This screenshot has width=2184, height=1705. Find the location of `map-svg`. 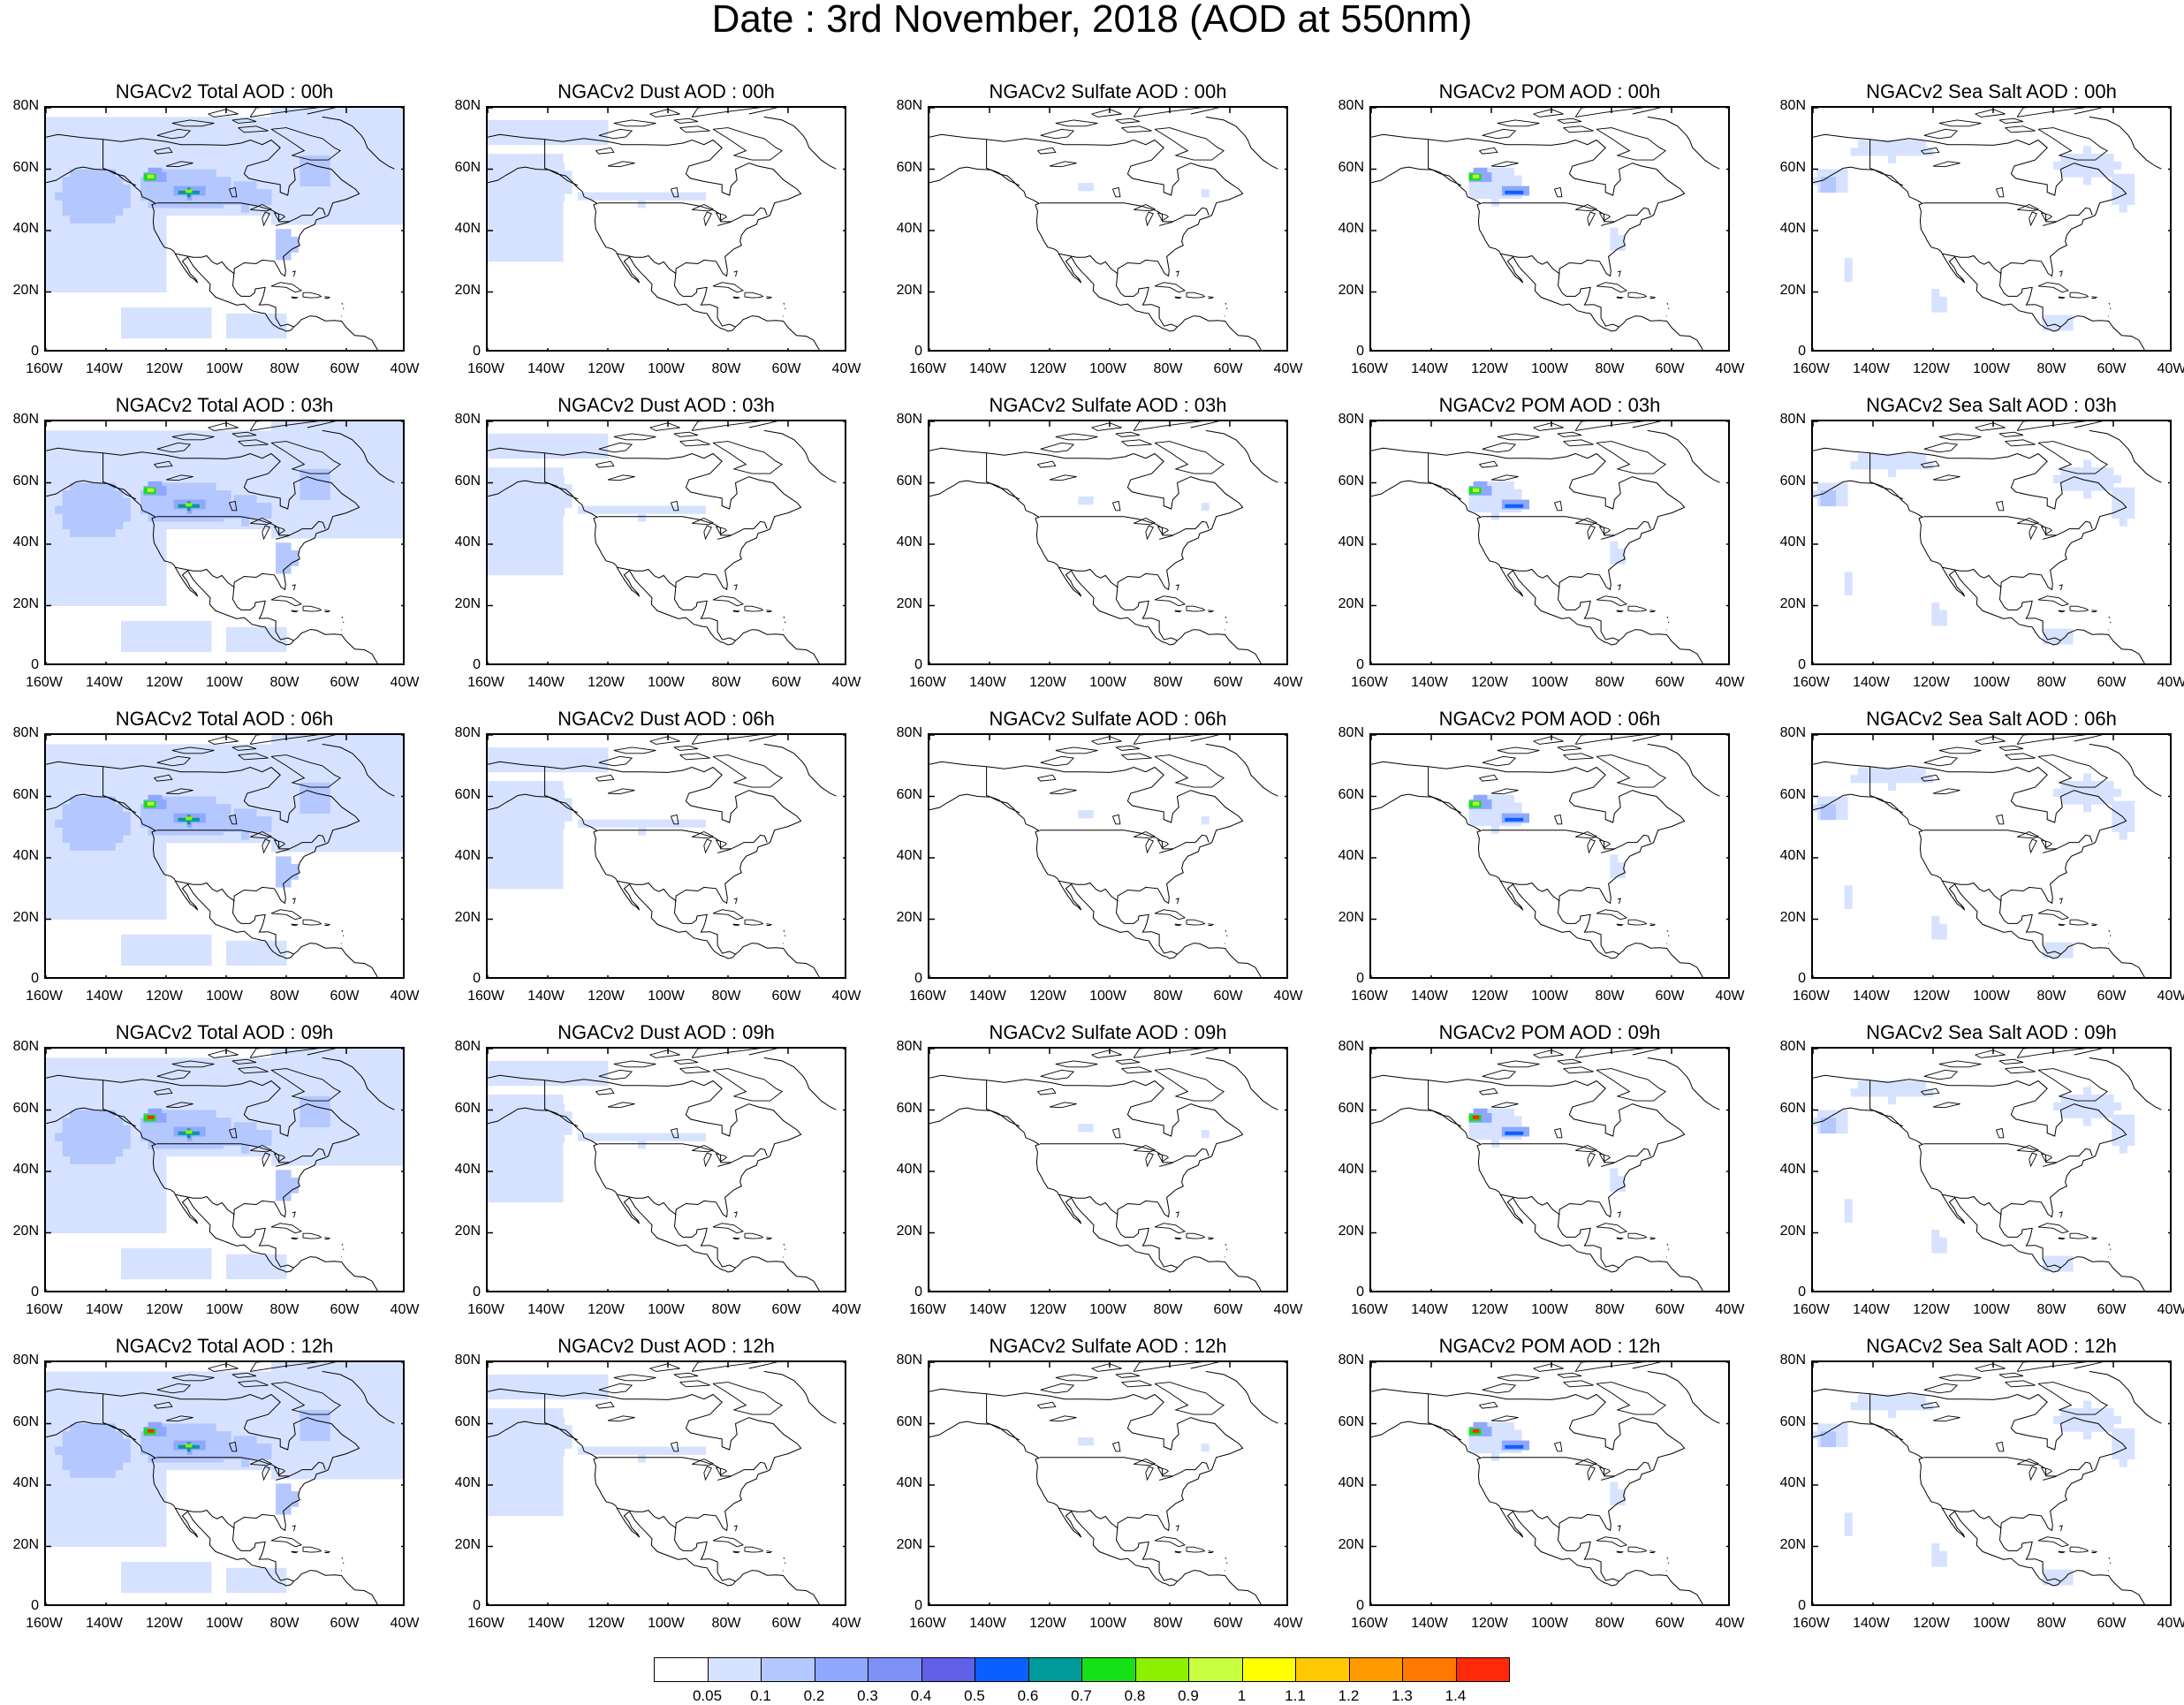

map-svg is located at coordinates (1108, 1484).